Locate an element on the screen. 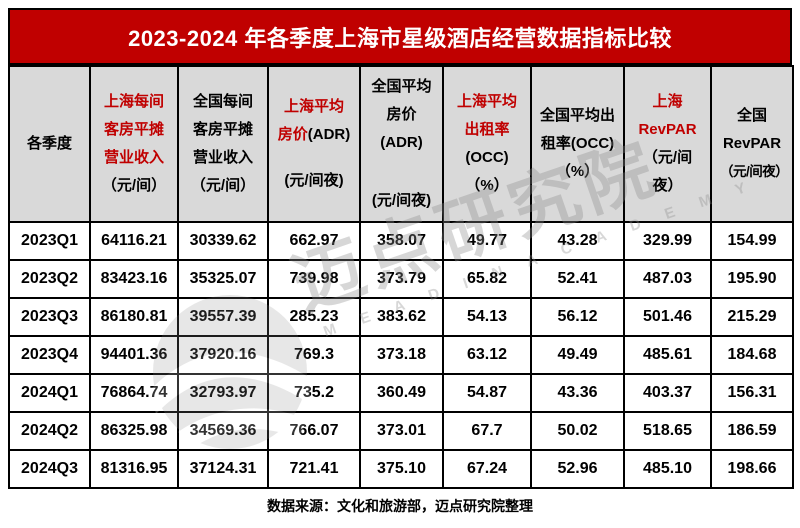 The image size is (800, 528). header-label-segment: 上海平均出租率 is located at coordinates (486, 115).